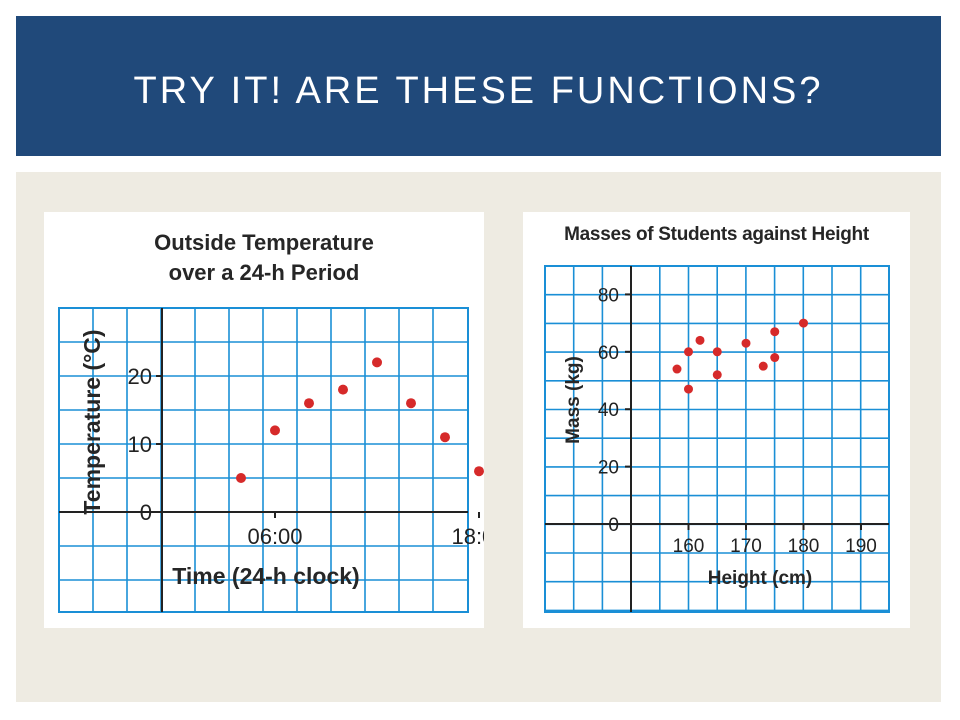 The height and width of the screenshot is (720, 960). Describe the element at coordinates (608, 295) in the screenshot. I see `y-tick-label: 80` at that location.